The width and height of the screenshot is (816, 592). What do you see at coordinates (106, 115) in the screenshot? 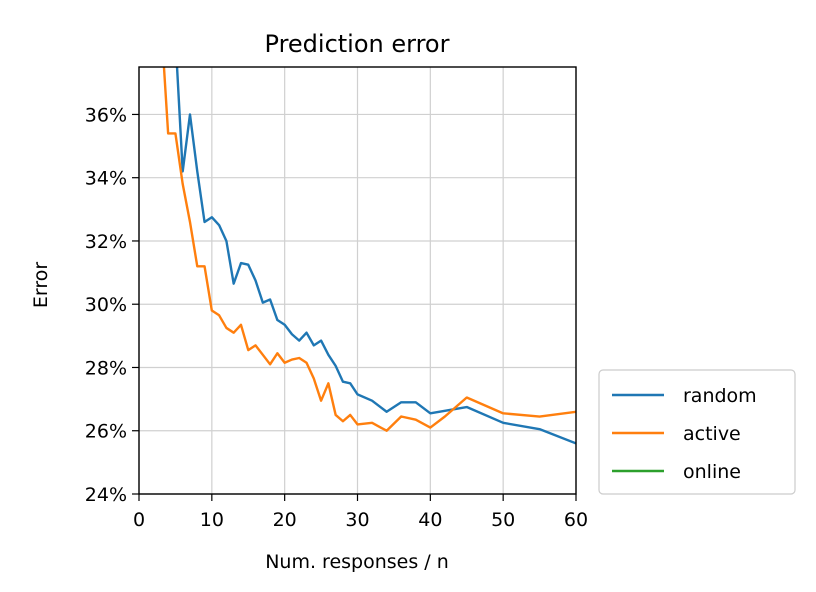
I see `y-tick-label: 36%` at bounding box center [106, 115].